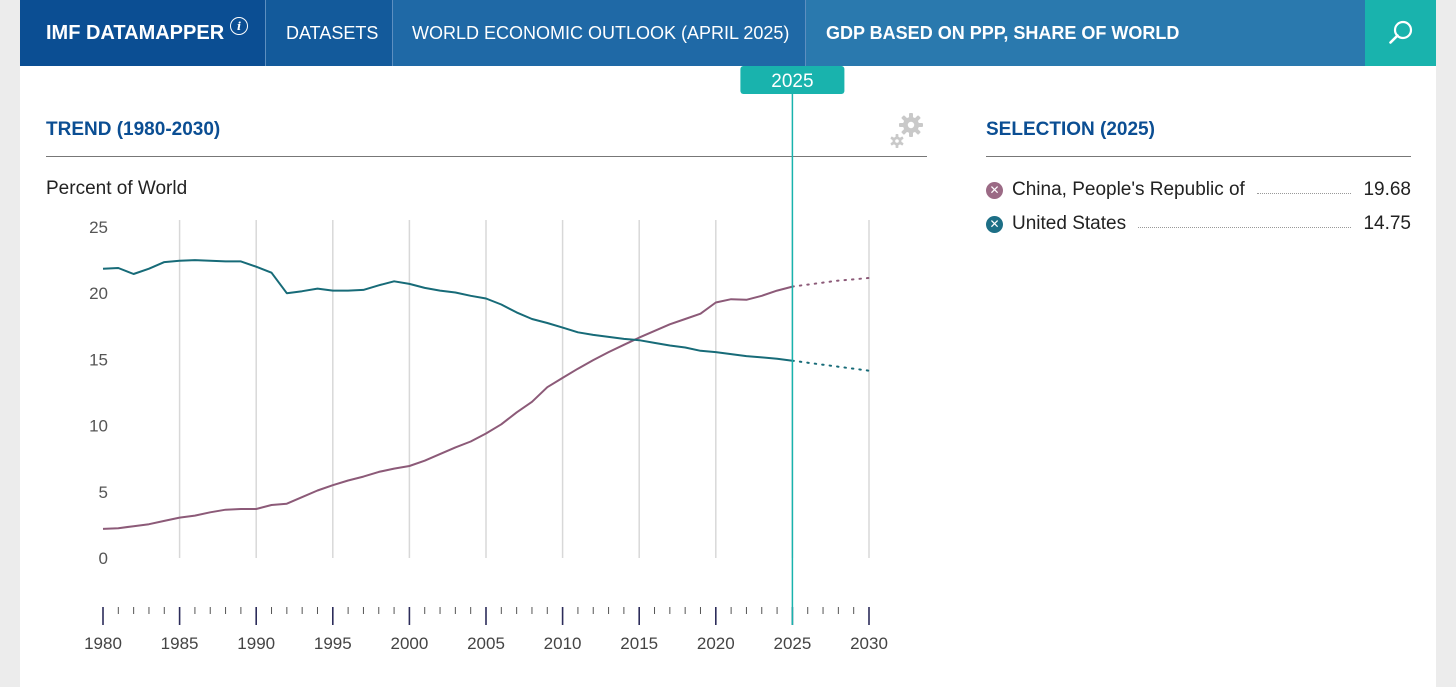 Image resolution: width=1456 pixels, height=687 pixels. Describe the element at coordinates (1387, 223) in the screenshot. I see `selection-item-value: 14.75` at that location.